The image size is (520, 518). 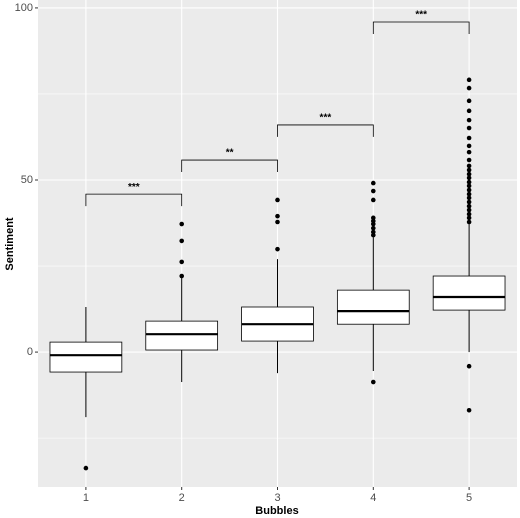 What do you see at coordinates (24, 8) in the screenshot?
I see `y-tick-label: 100` at bounding box center [24, 8].